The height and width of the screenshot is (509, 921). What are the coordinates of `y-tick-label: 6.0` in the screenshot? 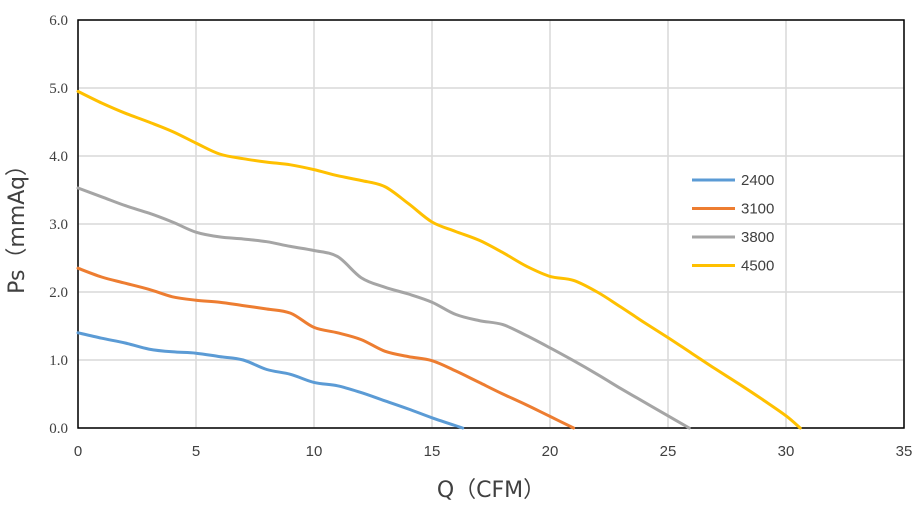 It's located at (58, 21).